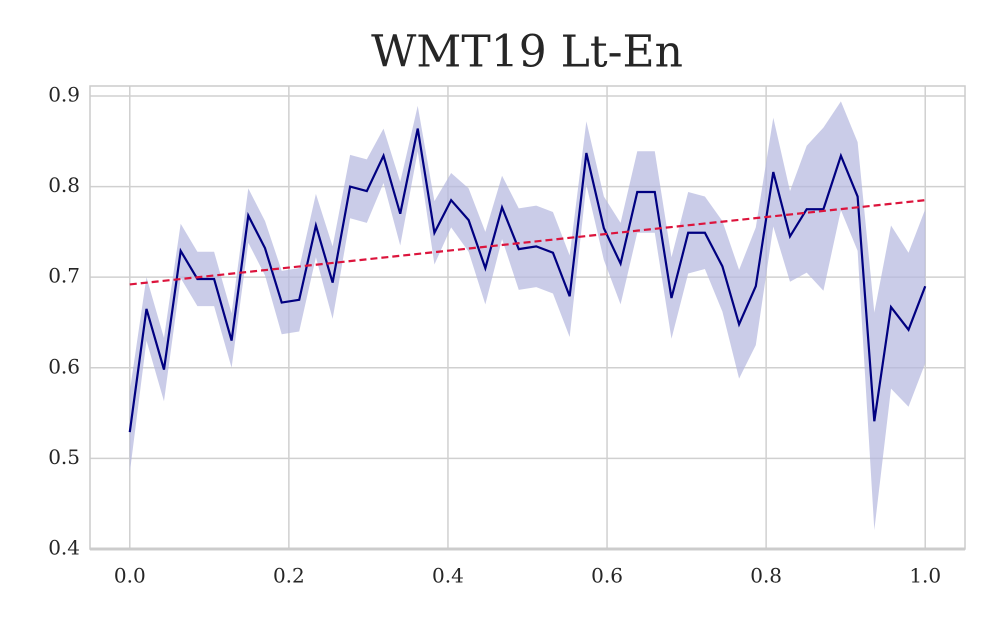 This screenshot has width=997, height=623. I want to click on y-tick-label: 0.8, so click(64, 185).